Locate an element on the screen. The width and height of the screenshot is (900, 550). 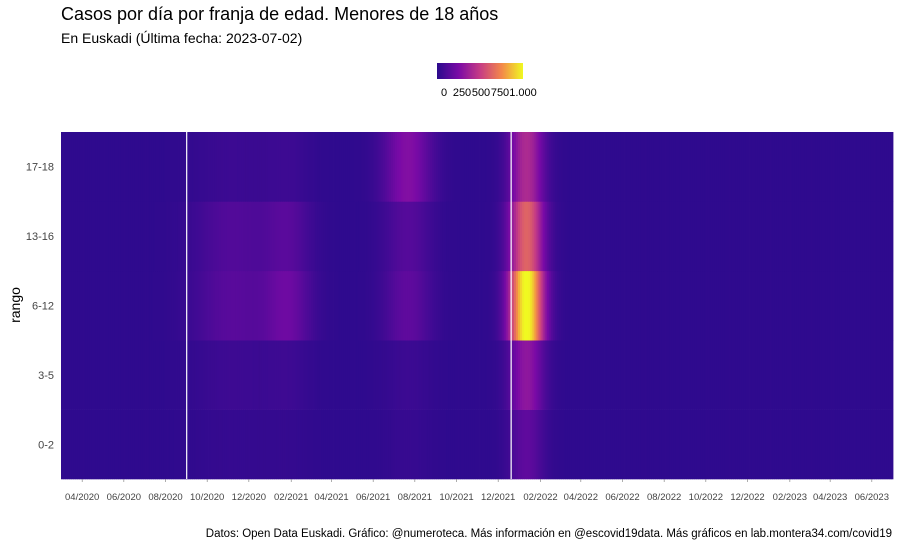
legend-color-bar is located at coordinates (480, 71).